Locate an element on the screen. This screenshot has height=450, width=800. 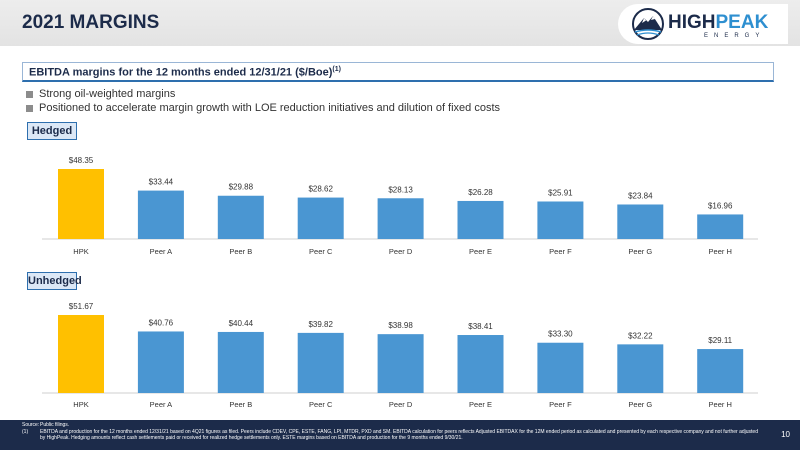
bar-value-label: $40.76 is located at coordinates (161, 322).